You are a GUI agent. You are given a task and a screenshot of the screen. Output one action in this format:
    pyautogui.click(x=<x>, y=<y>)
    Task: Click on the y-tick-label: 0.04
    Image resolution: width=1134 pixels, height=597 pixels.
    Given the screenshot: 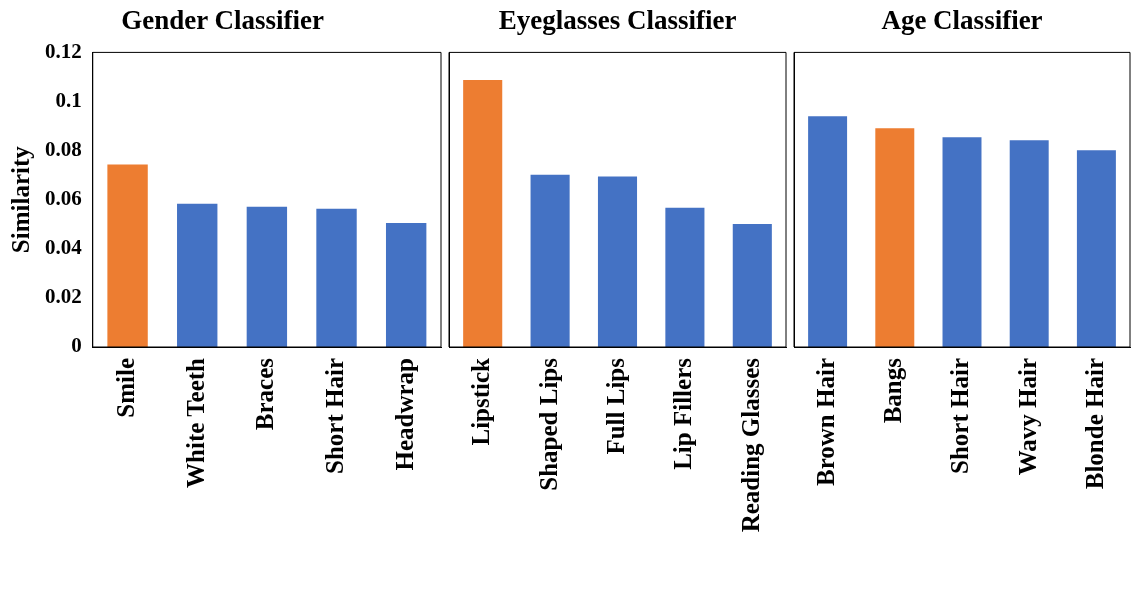 What is the action you would take?
    pyautogui.click(x=64, y=247)
    